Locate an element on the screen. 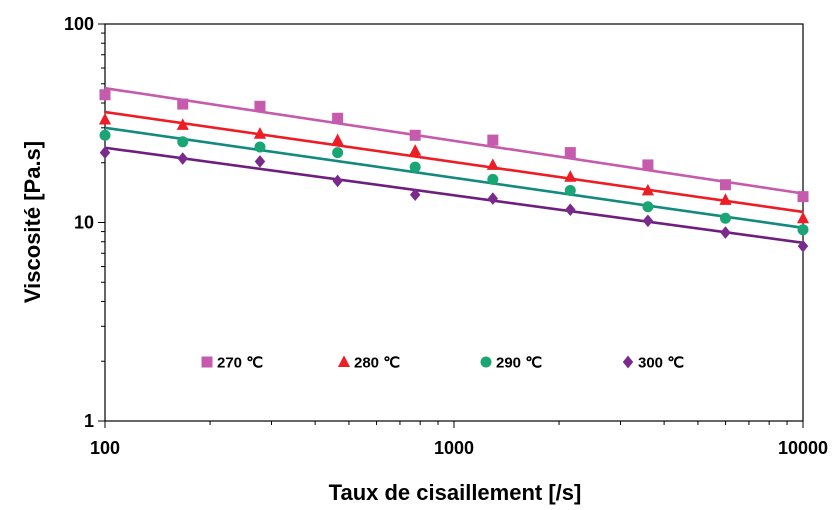  x-tick-label: 1000 is located at coordinates (454, 448).